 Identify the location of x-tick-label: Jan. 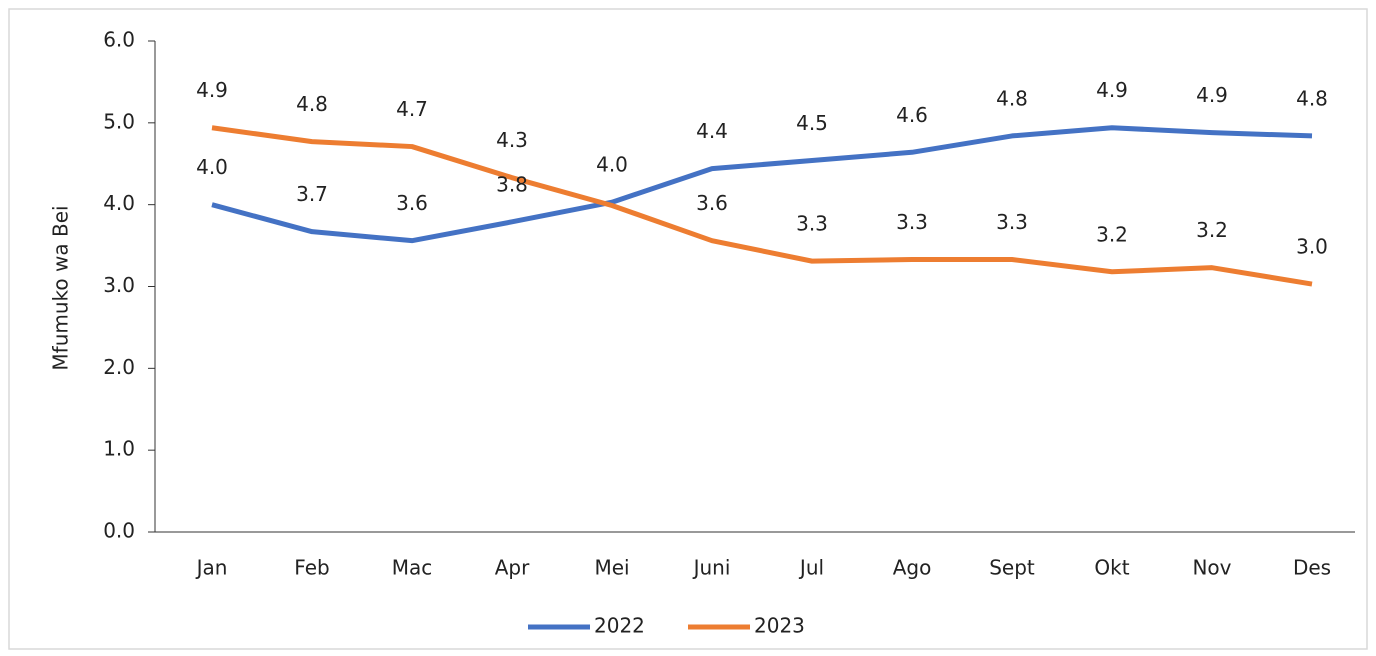
(211, 568).